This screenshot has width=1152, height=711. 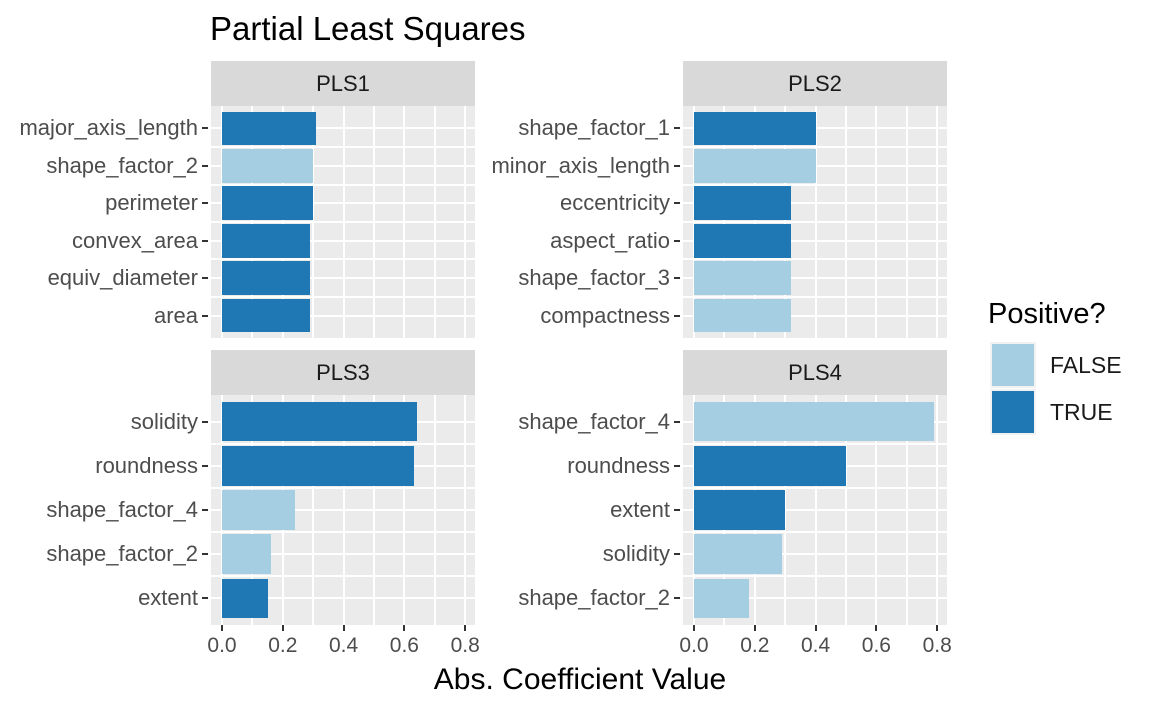 What do you see at coordinates (594, 128) in the screenshot?
I see `y-axis-label: shape_factor_1` at bounding box center [594, 128].